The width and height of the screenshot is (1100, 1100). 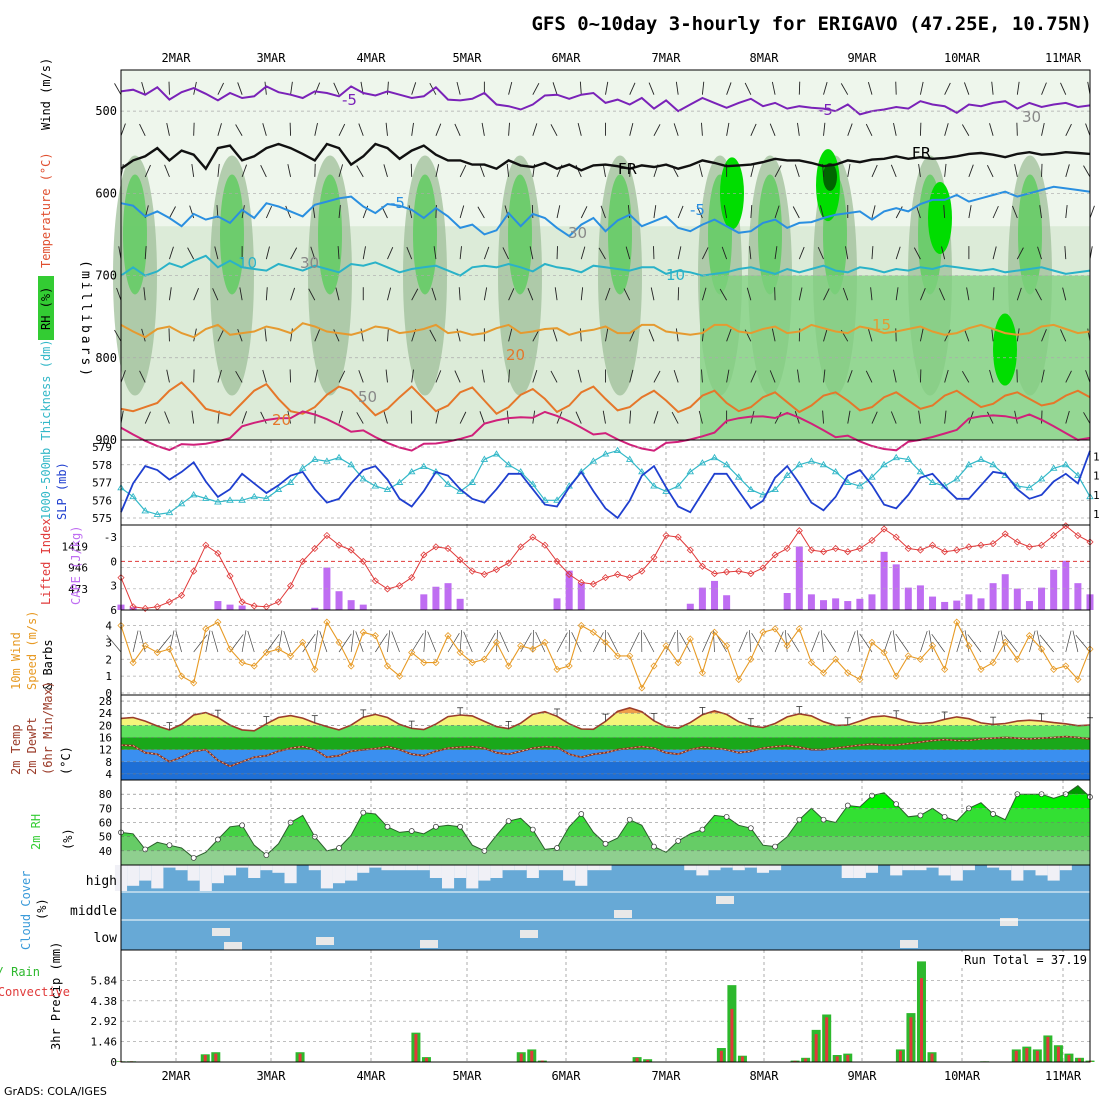 What do you see at coordinates (62, 491) in the screenshot?
I see `slp-label: SLP (mb)` at bounding box center [62, 491].